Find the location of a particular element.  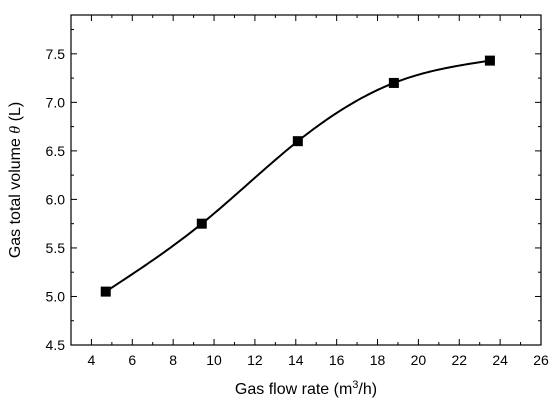

x-tick-label: 4 is located at coordinates (92, 360).